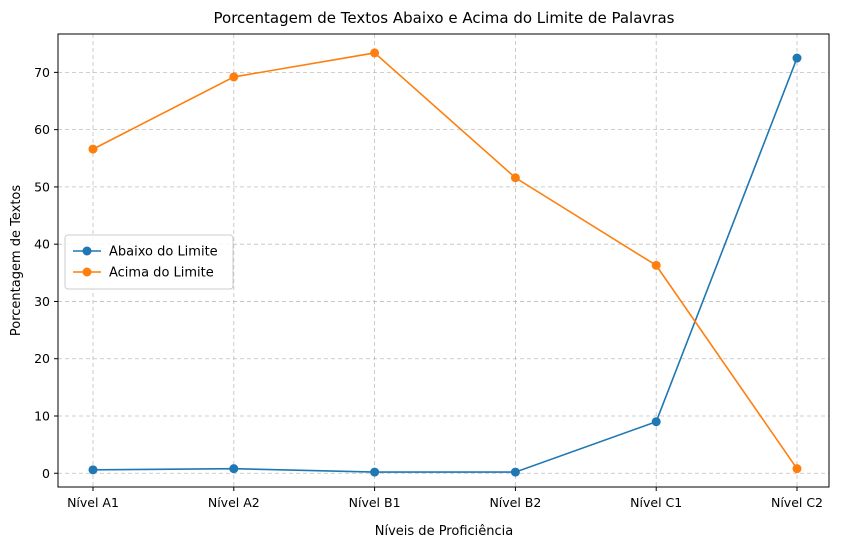 The height and width of the screenshot is (547, 841). What do you see at coordinates (42, 358) in the screenshot?
I see `y-tick-label: 20` at bounding box center [42, 358].